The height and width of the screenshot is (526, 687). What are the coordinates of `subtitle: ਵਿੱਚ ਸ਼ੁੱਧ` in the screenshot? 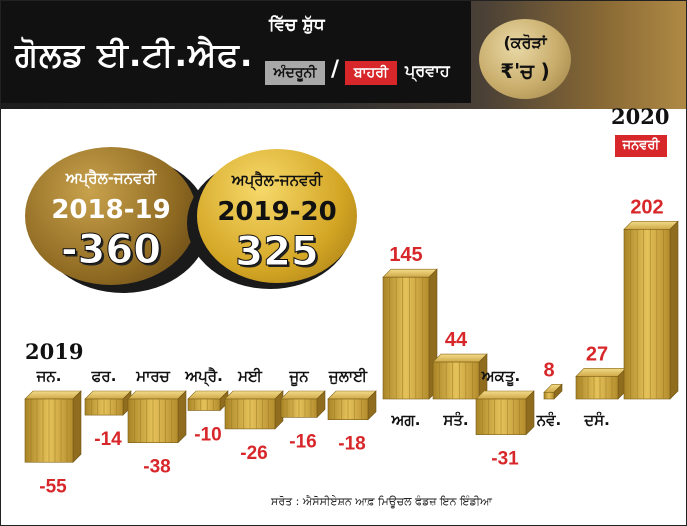 It's located at (297, 25).